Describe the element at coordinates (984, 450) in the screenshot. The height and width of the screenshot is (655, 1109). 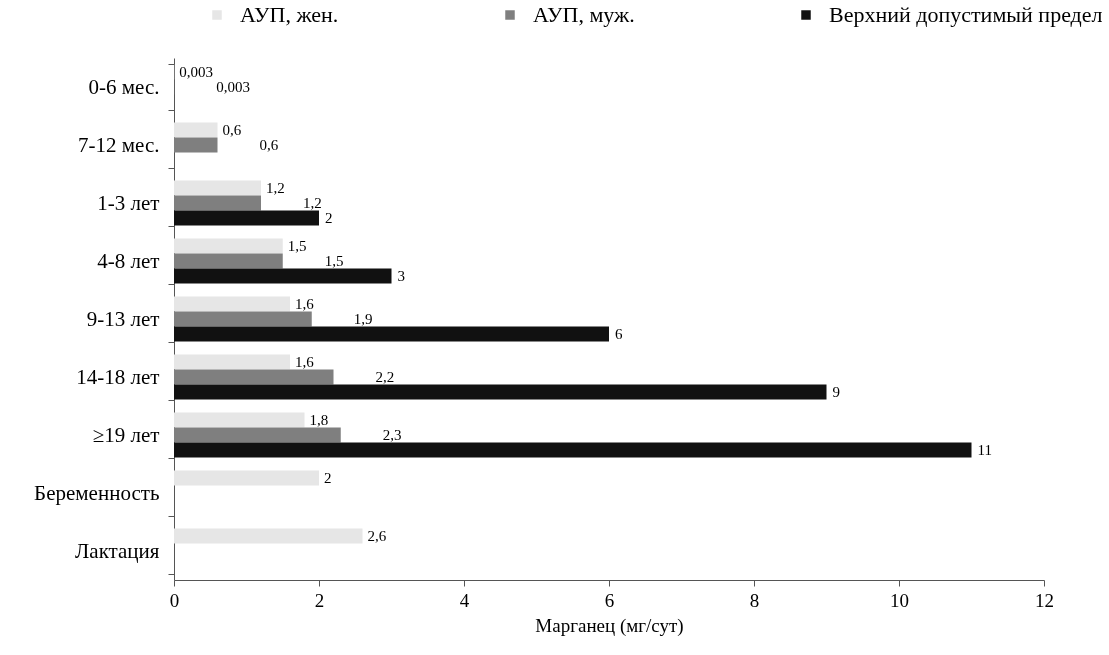
I see `data-label: 11` at that location.